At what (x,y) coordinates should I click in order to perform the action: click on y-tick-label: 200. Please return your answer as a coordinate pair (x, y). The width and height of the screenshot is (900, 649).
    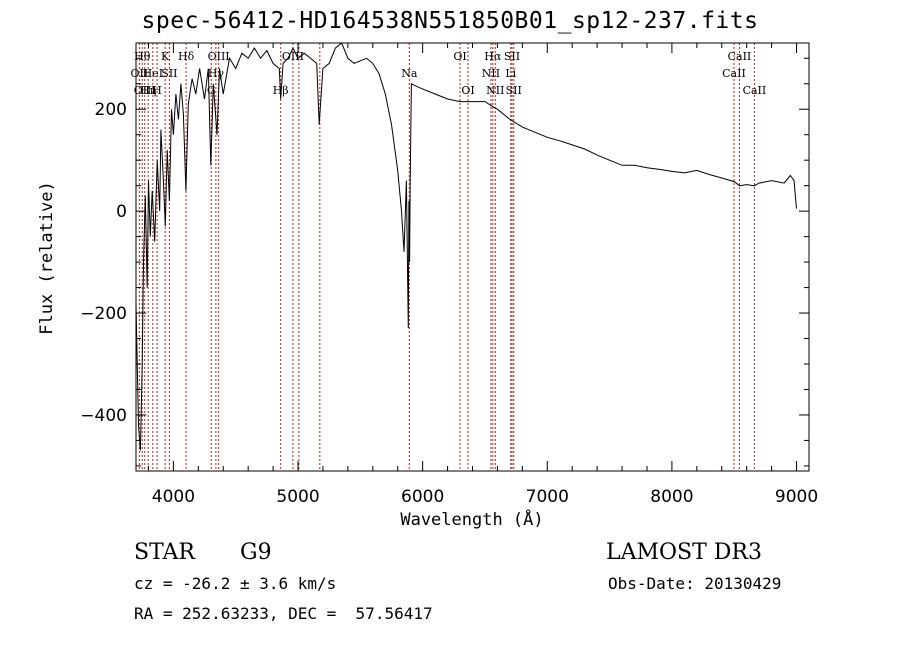
    Looking at the image, I should click on (111, 110).